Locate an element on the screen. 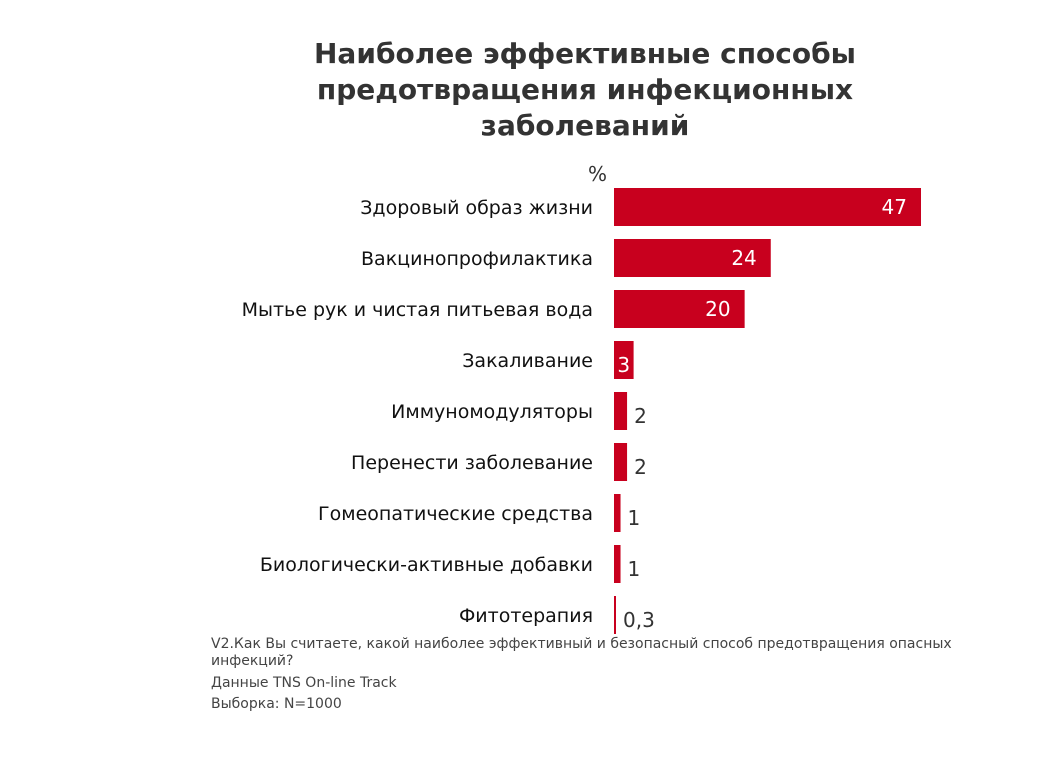 The height and width of the screenshot is (772, 1054). category-label: Мытье рук и чистая питьевая вода is located at coordinates (417, 310).